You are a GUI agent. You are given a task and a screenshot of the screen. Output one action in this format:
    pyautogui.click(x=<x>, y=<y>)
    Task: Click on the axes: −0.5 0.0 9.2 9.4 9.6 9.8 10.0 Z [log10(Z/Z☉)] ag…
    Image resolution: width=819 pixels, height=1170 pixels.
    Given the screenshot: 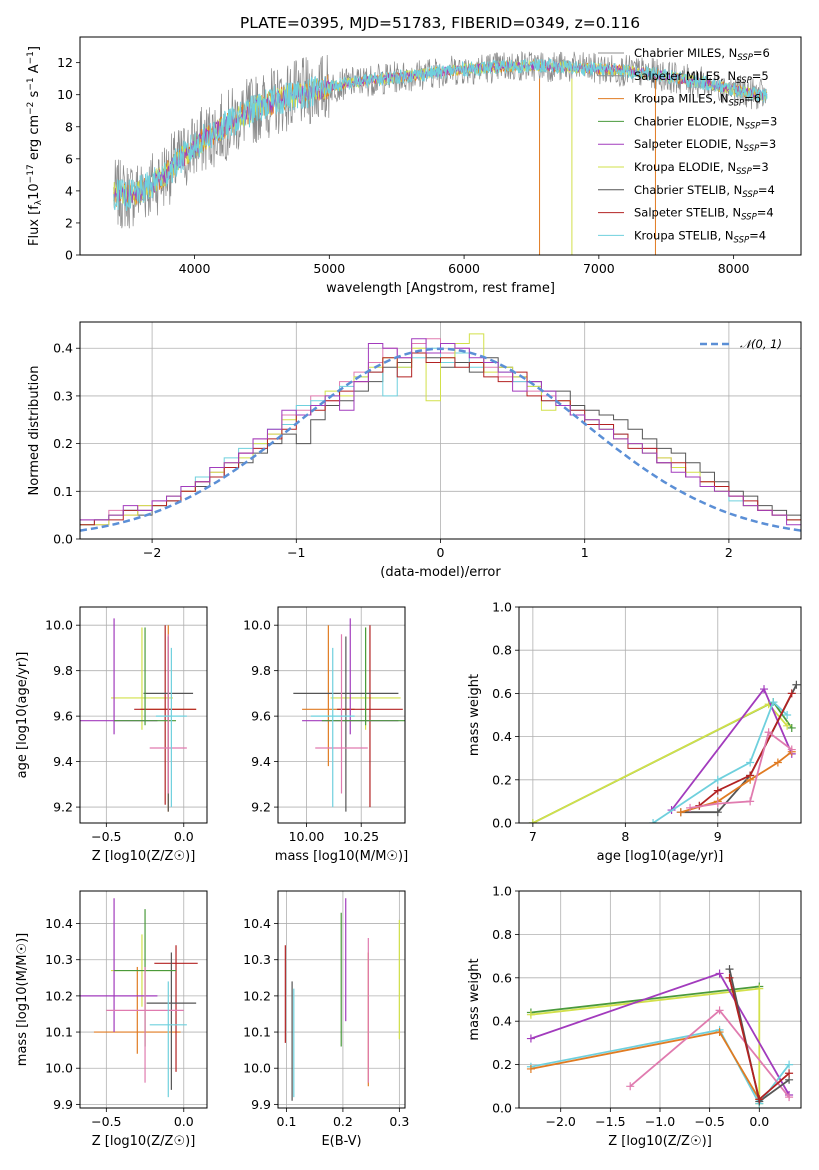 What is the action you would take?
    pyautogui.click(x=111, y=735)
    